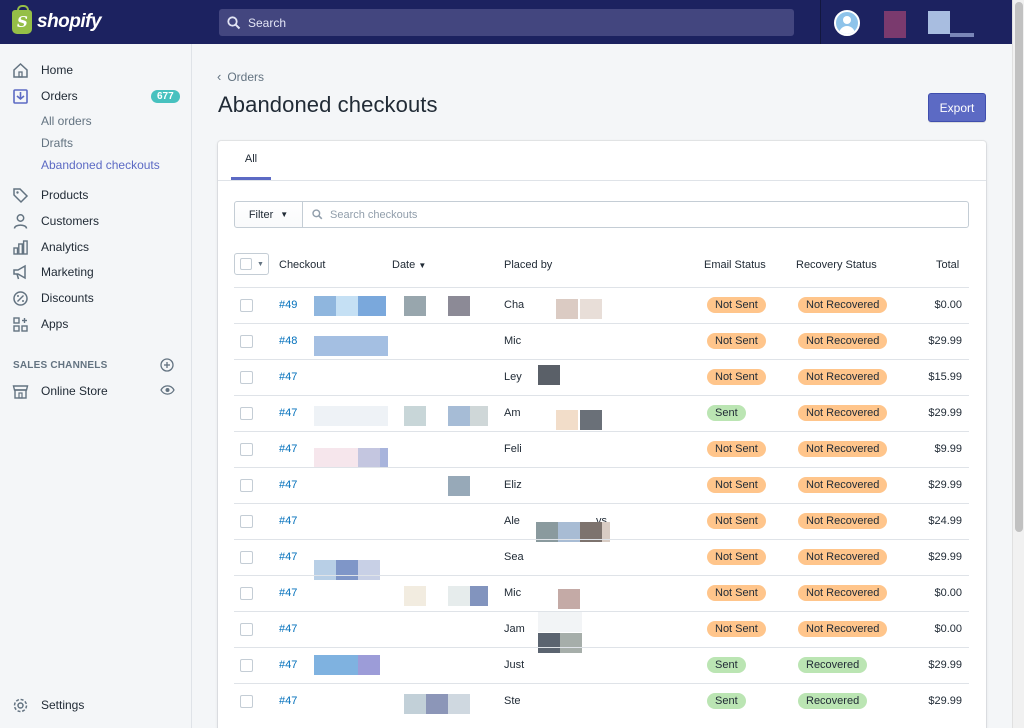  What do you see at coordinates (20, 96) in the screenshot?
I see `orders-icon` at bounding box center [20, 96].